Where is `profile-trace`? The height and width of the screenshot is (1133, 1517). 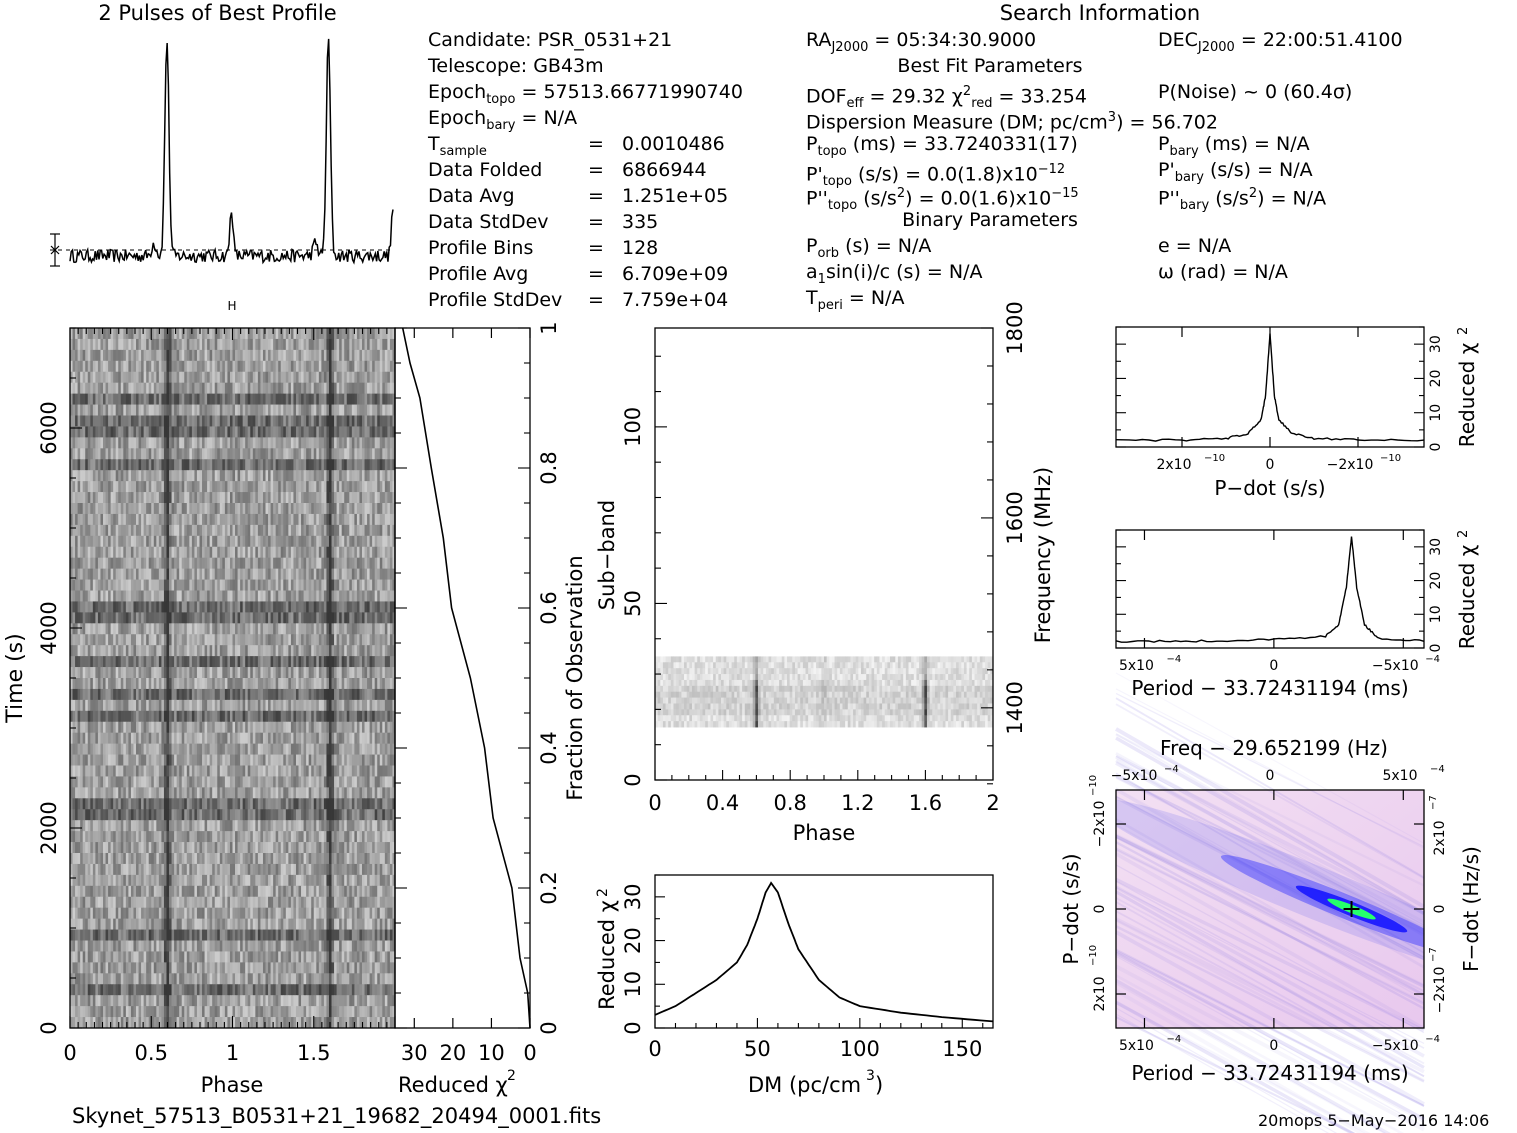 profile-trace is located at coordinates (231, 151).